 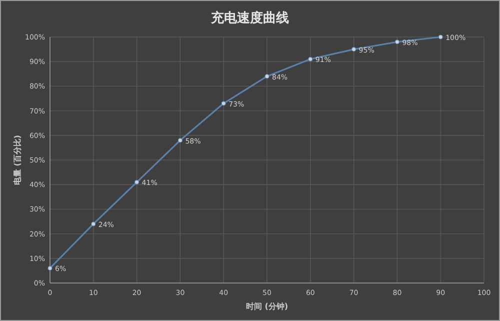 I want to click on y-axis-title: 电量 (百分比), so click(x=17, y=160).